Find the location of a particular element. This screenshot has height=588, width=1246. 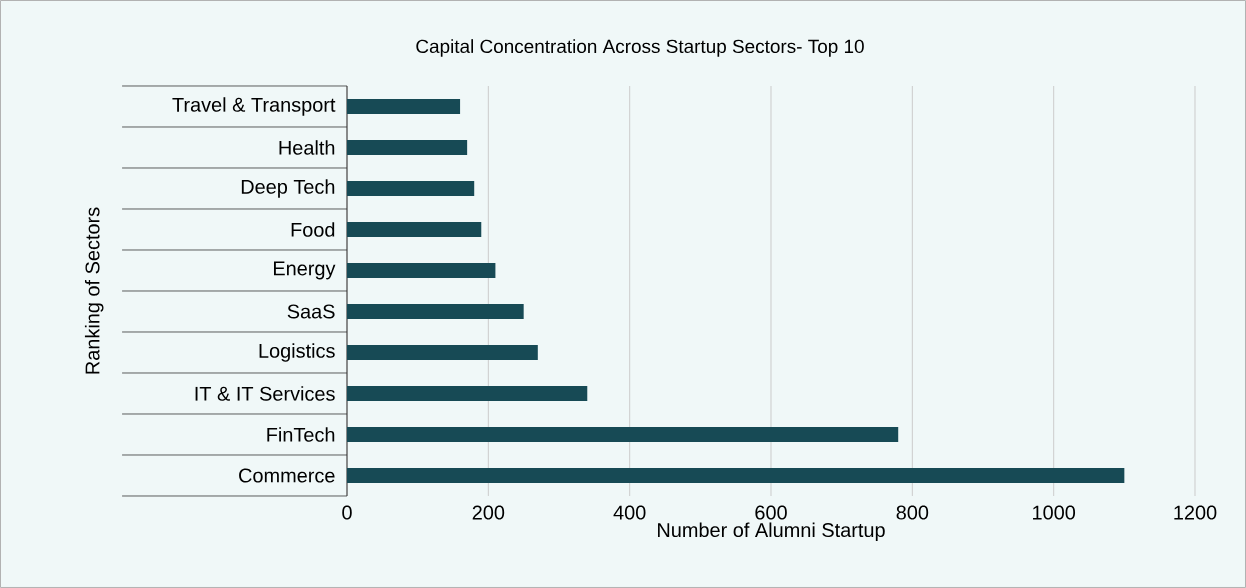

x-tick-label: 0 is located at coordinates (347, 512).